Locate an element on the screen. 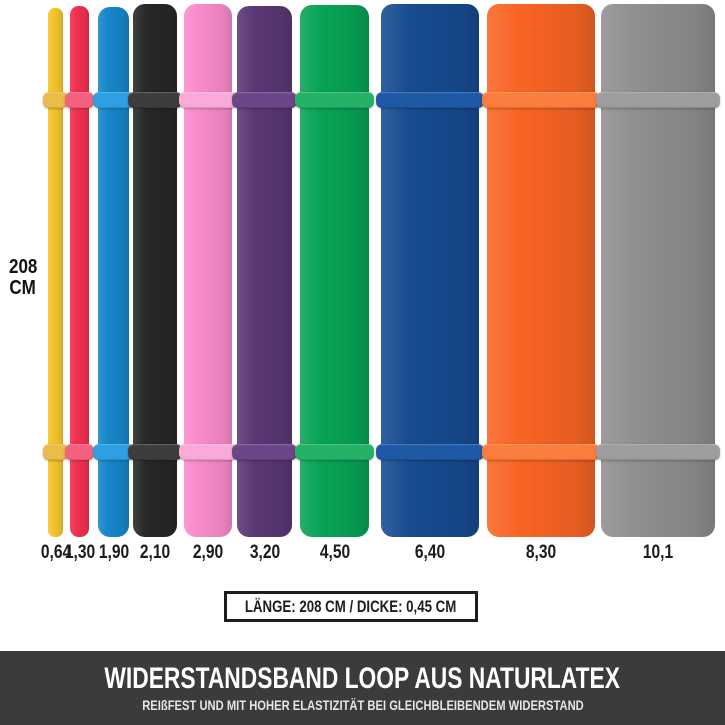 The width and height of the screenshot is (725, 725). band-sleeve-bottom-red is located at coordinates (79, 452).